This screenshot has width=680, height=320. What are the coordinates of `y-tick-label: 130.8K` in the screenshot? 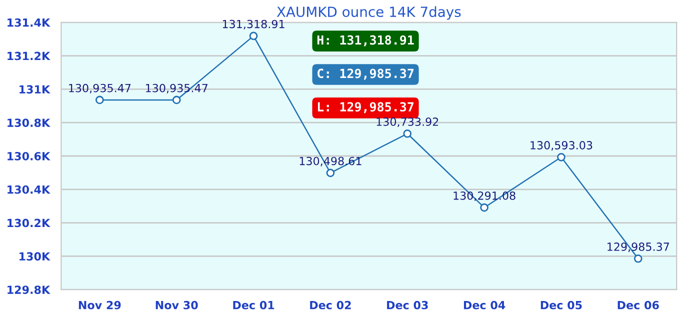 It's located at (29, 122).